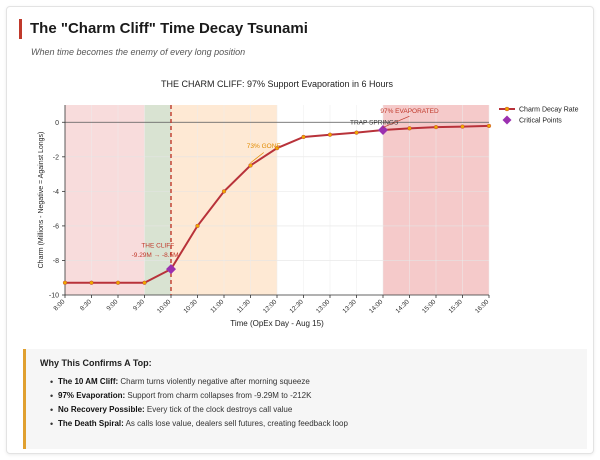 This screenshot has height=460, width=600. I want to click on x-tick-label: 14:30, so click(402, 306).